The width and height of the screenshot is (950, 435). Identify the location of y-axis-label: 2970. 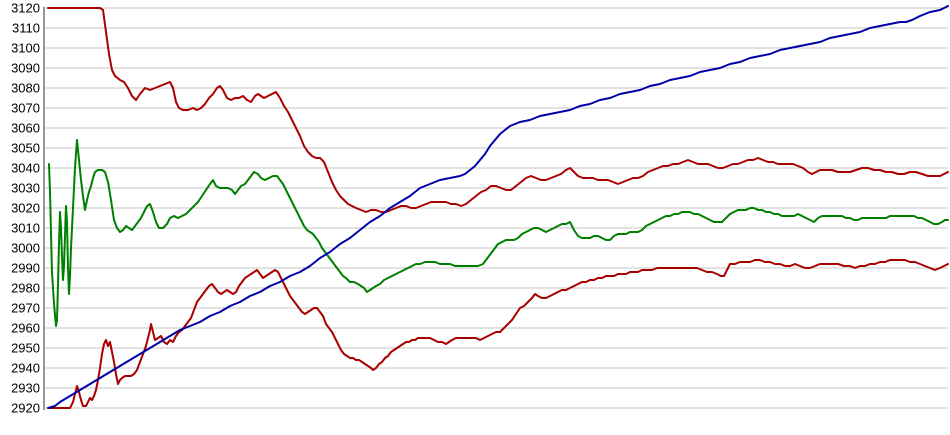
(25, 308).